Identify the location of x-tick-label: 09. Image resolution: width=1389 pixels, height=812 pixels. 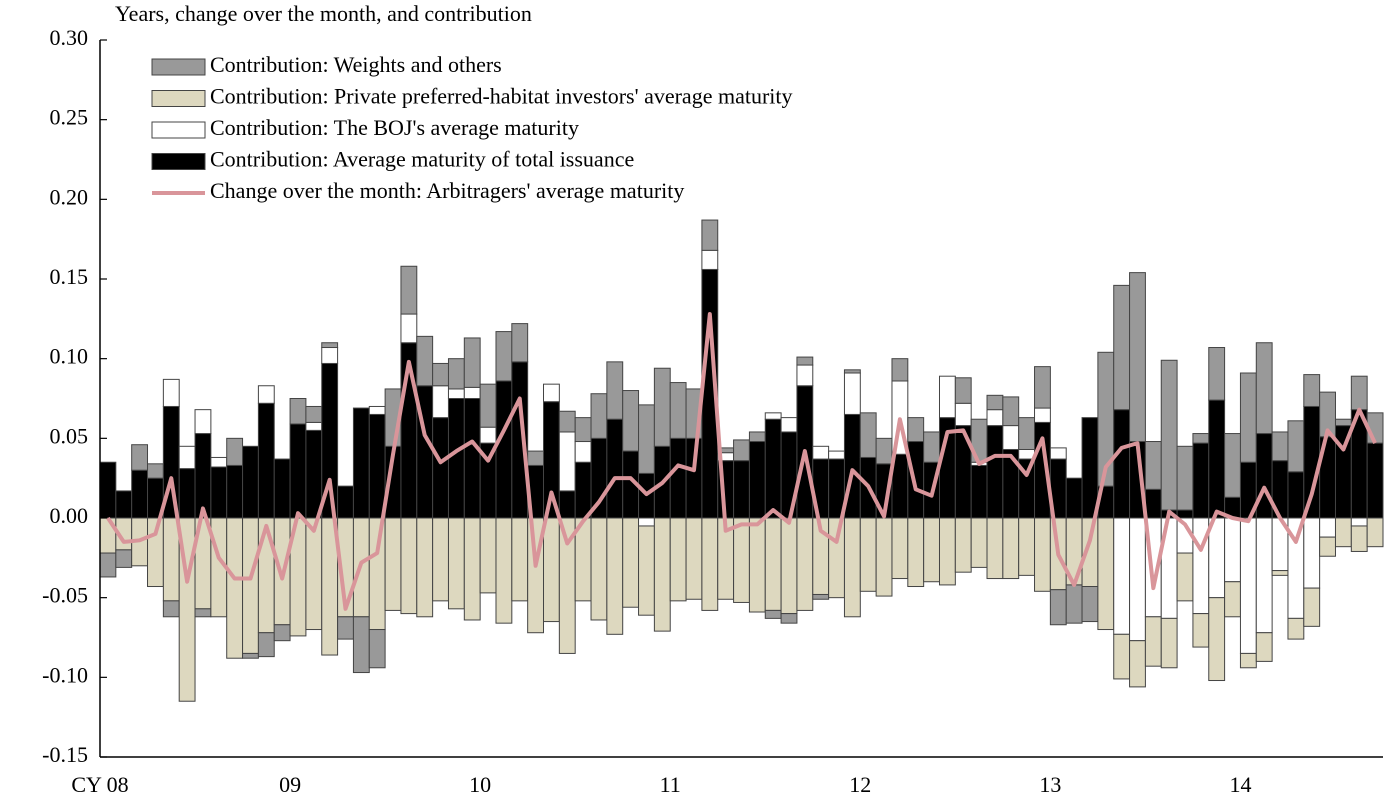
(290, 784).